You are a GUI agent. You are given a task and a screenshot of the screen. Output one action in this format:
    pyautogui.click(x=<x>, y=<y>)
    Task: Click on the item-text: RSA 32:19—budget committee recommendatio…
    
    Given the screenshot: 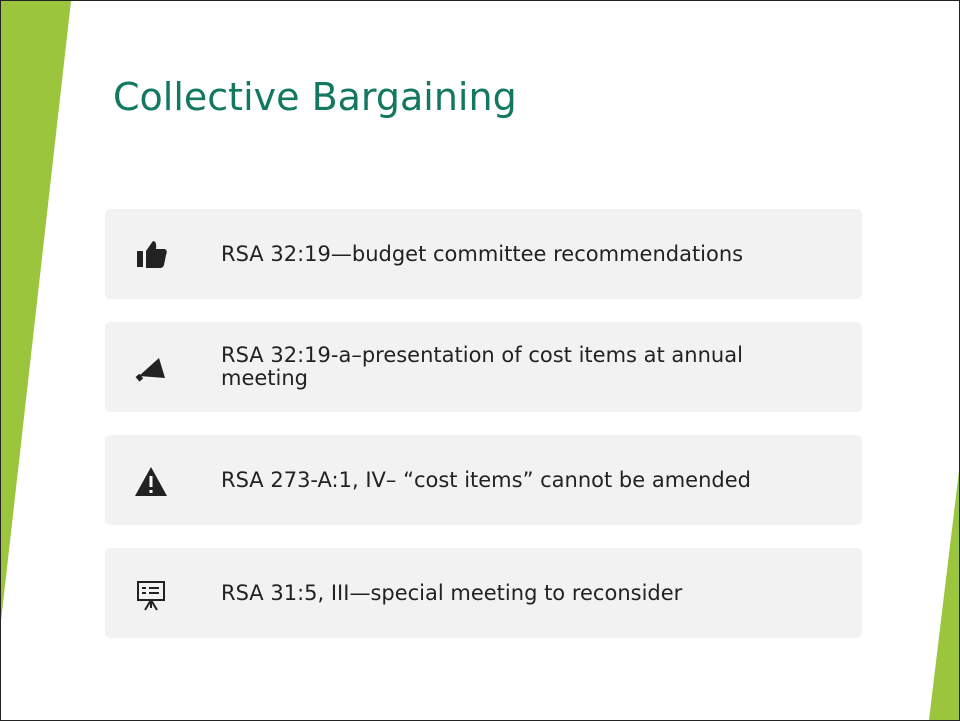 What is the action you would take?
    pyautogui.click(x=482, y=253)
    